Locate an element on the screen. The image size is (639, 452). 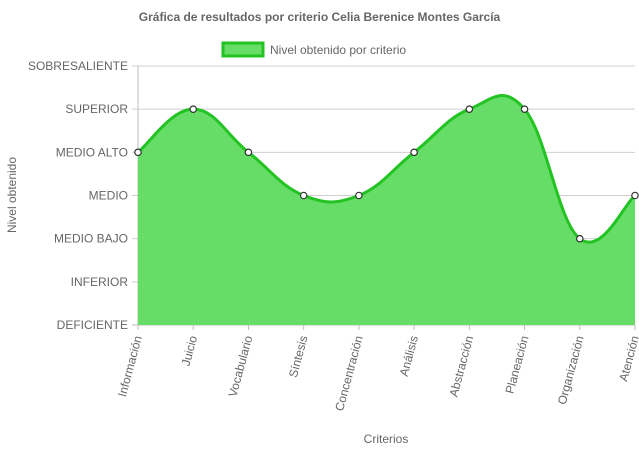
legend-label: Nivel obtenido por criterio is located at coordinates (338, 50).